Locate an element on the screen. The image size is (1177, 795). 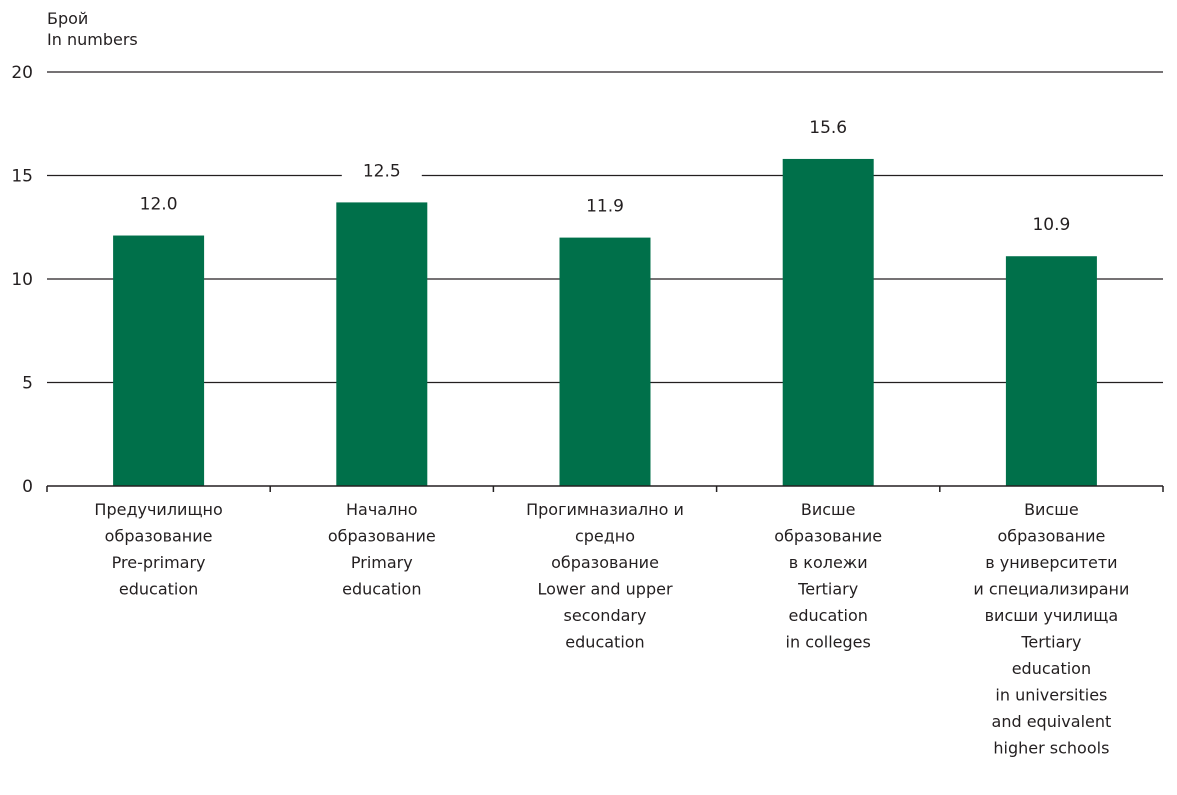
data-label: 12.0 is located at coordinates (159, 205).